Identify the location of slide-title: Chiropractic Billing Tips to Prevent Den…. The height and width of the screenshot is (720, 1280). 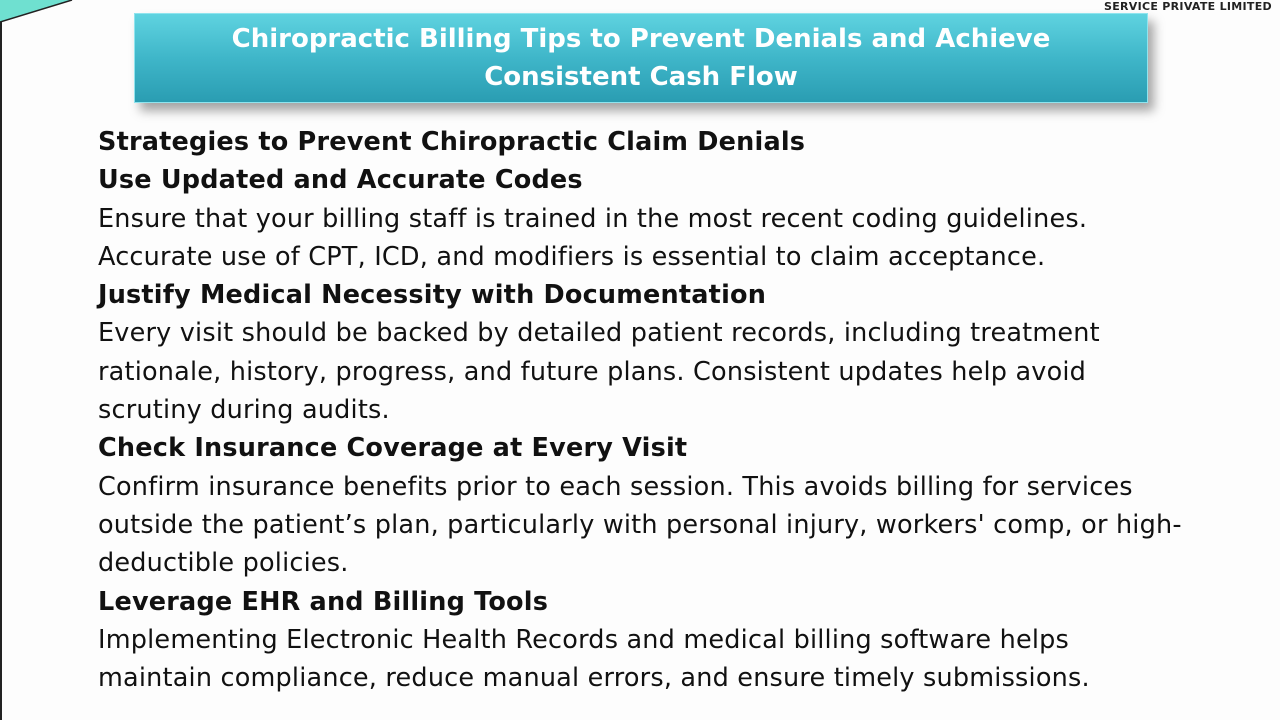
(641, 58).